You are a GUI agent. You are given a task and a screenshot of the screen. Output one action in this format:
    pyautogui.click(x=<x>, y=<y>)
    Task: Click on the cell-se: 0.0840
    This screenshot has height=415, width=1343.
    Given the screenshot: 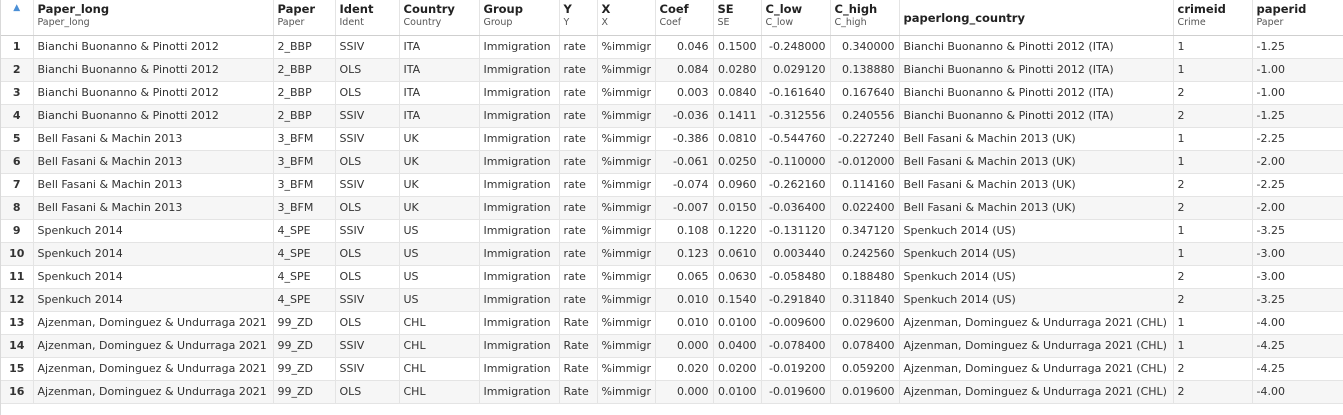 What is the action you would take?
    pyautogui.click(x=737, y=93)
    